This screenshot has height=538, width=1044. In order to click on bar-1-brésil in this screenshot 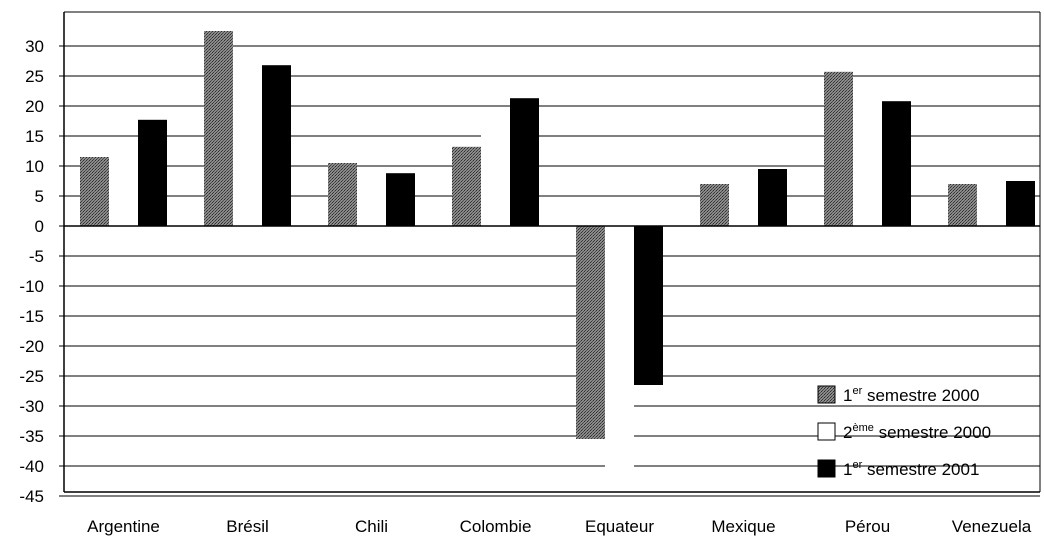, I will do `click(218, 128)`.